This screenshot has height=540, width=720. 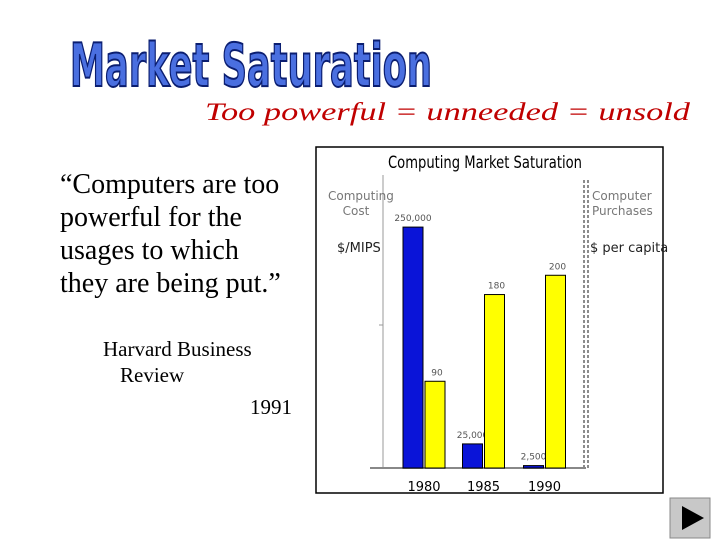 I want to click on value-label: 2,500, so click(x=534, y=458).